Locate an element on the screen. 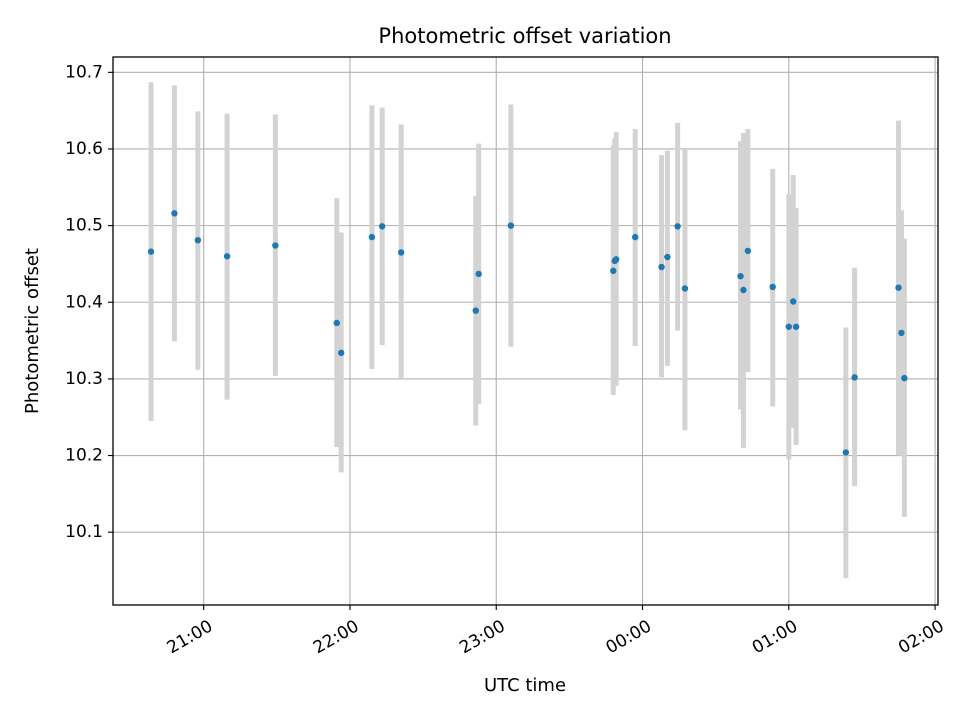 Image resolution: width=960 pixels, height=720 pixels. y-tick-label: 10.7 is located at coordinates (84, 72).